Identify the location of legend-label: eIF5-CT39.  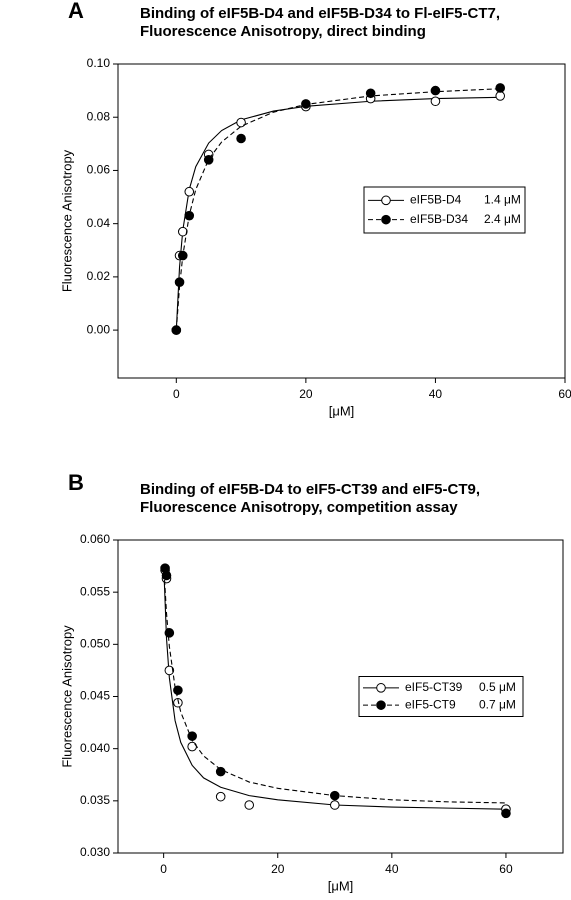
(434, 687).